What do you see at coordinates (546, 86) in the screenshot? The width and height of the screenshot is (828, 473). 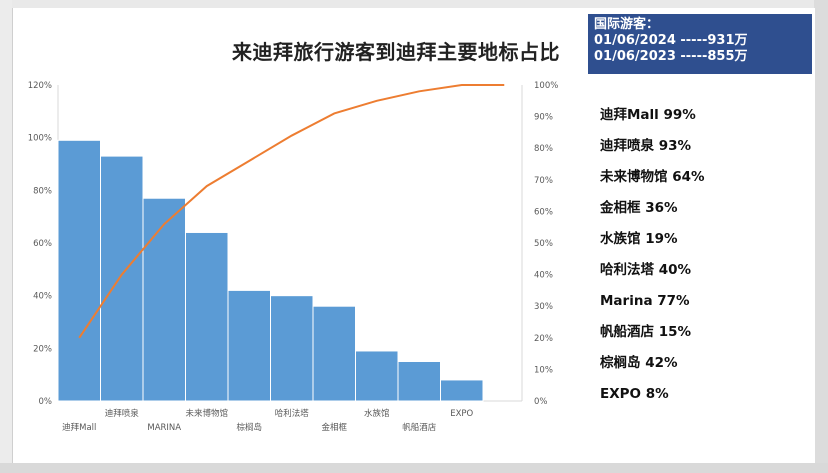 I see `right-tick-label: 100%` at bounding box center [546, 86].